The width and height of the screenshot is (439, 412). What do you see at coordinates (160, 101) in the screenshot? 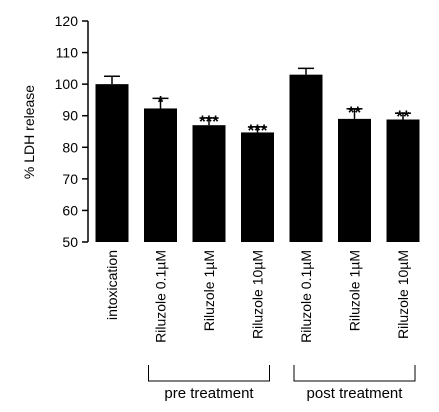
I see `significance-marker: *` at bounding box center [160, 101].